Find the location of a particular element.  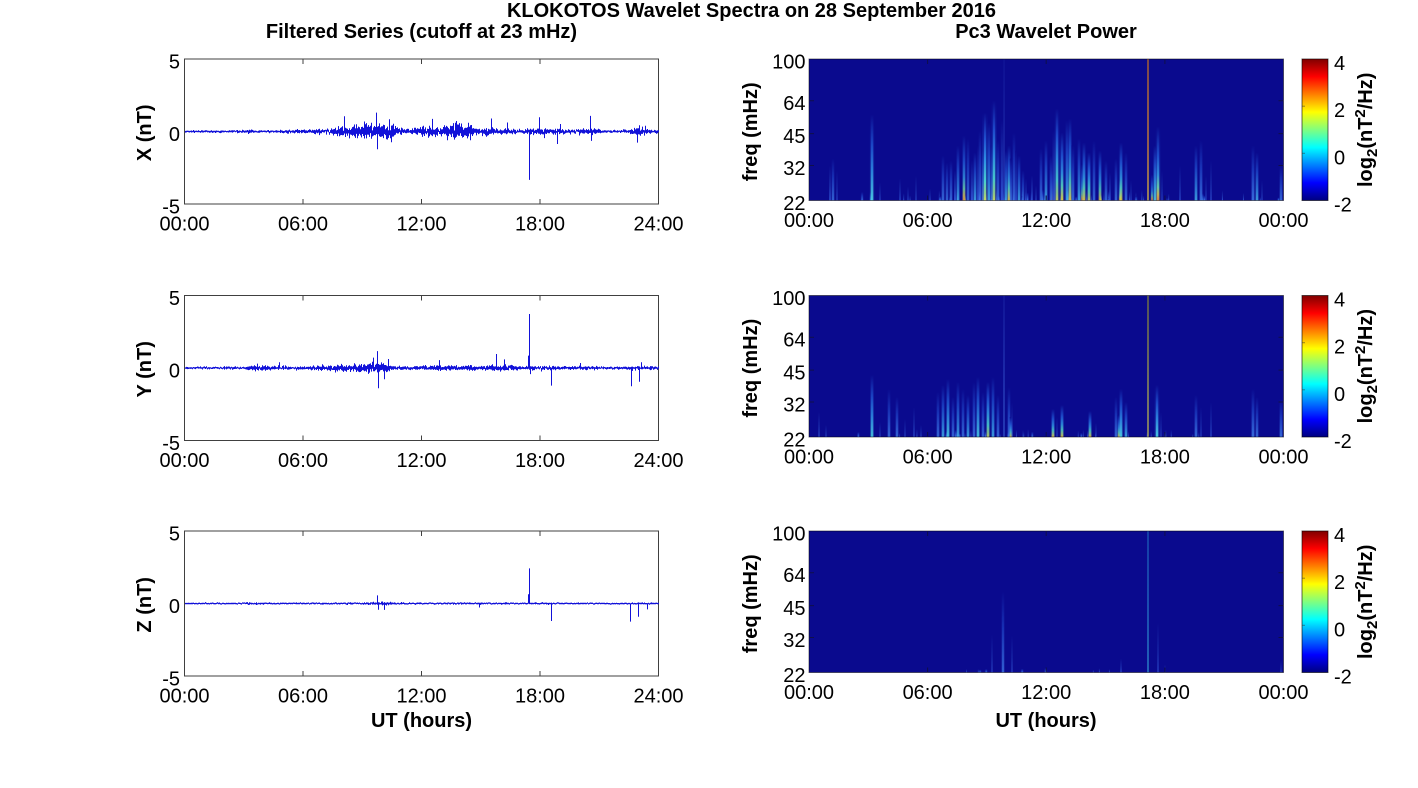

svg-text:Filtered Series (cutoff at 23: Filtered Series (cutoff at 23 mHz) is located at coordinates (421, 32).